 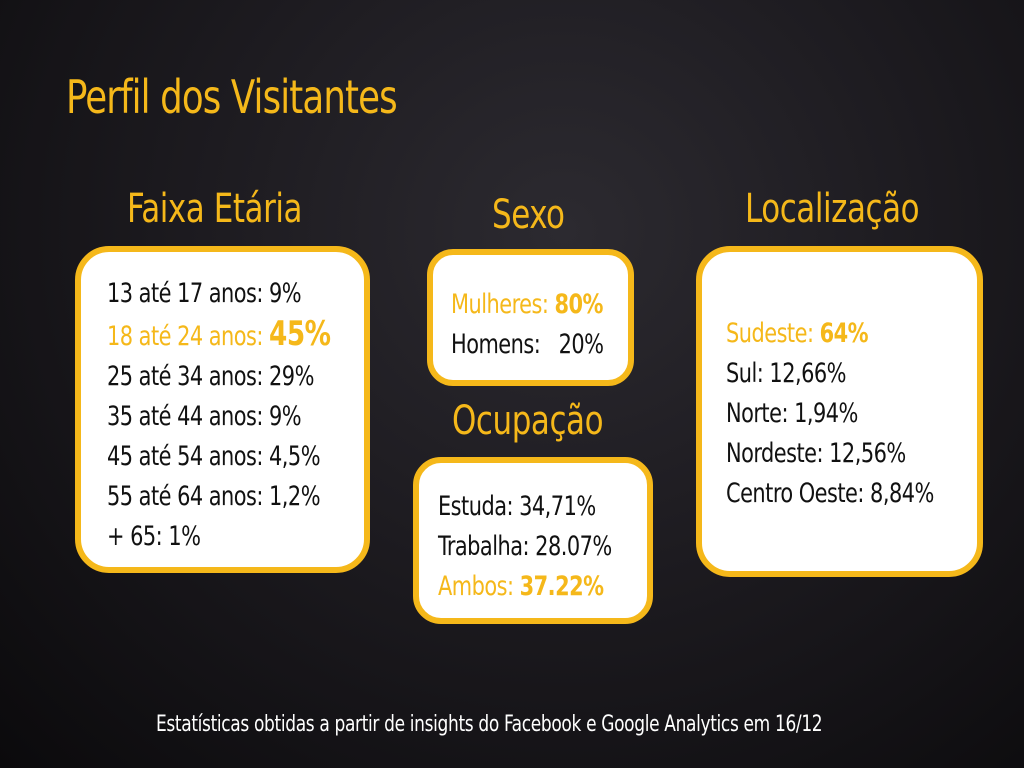 What do you see at coordinates (528, 215) in the screenshot?
I see `sexo-heading: Sexo` at bounding box center [528, 215].